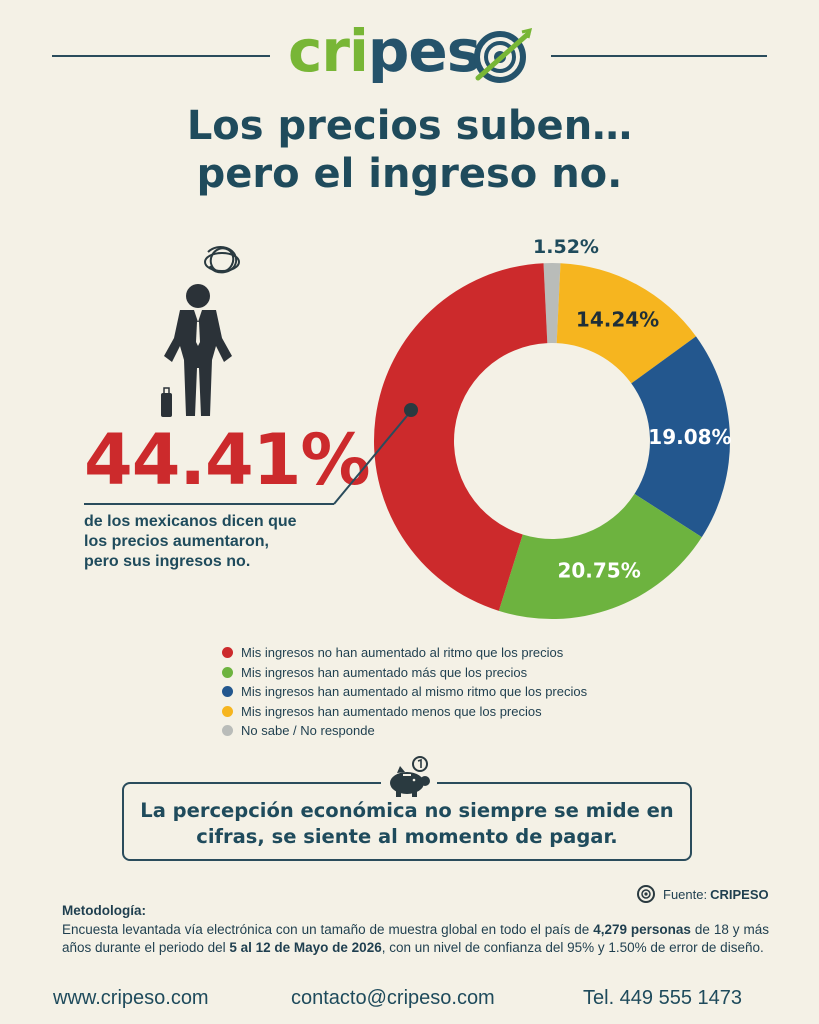 The image size is (819, 1024). I want to click on donut-labels: 1.52% 14.24% 19.08% 20.75%, so click(632, 409).